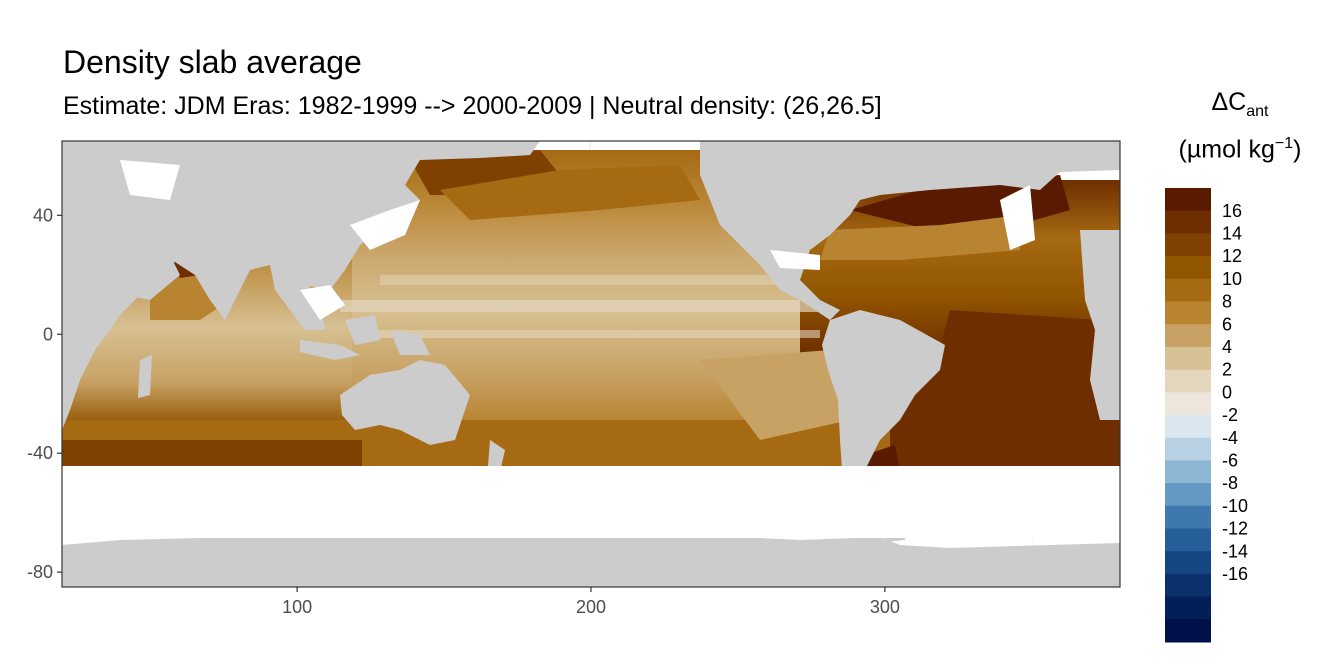 This screenshot has width=1344, height=672. I want to click on legend-break-label: 6, so click(1227, 324).